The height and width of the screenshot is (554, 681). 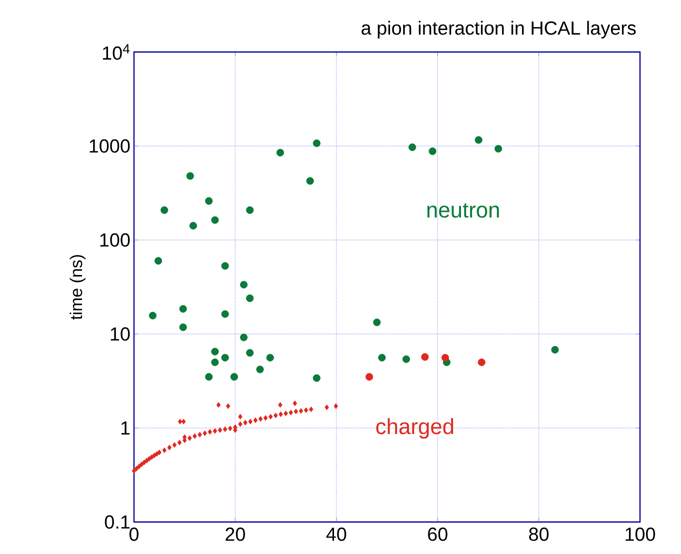 I want to click on x-tick-label: 100, so click(x=641, y=534).